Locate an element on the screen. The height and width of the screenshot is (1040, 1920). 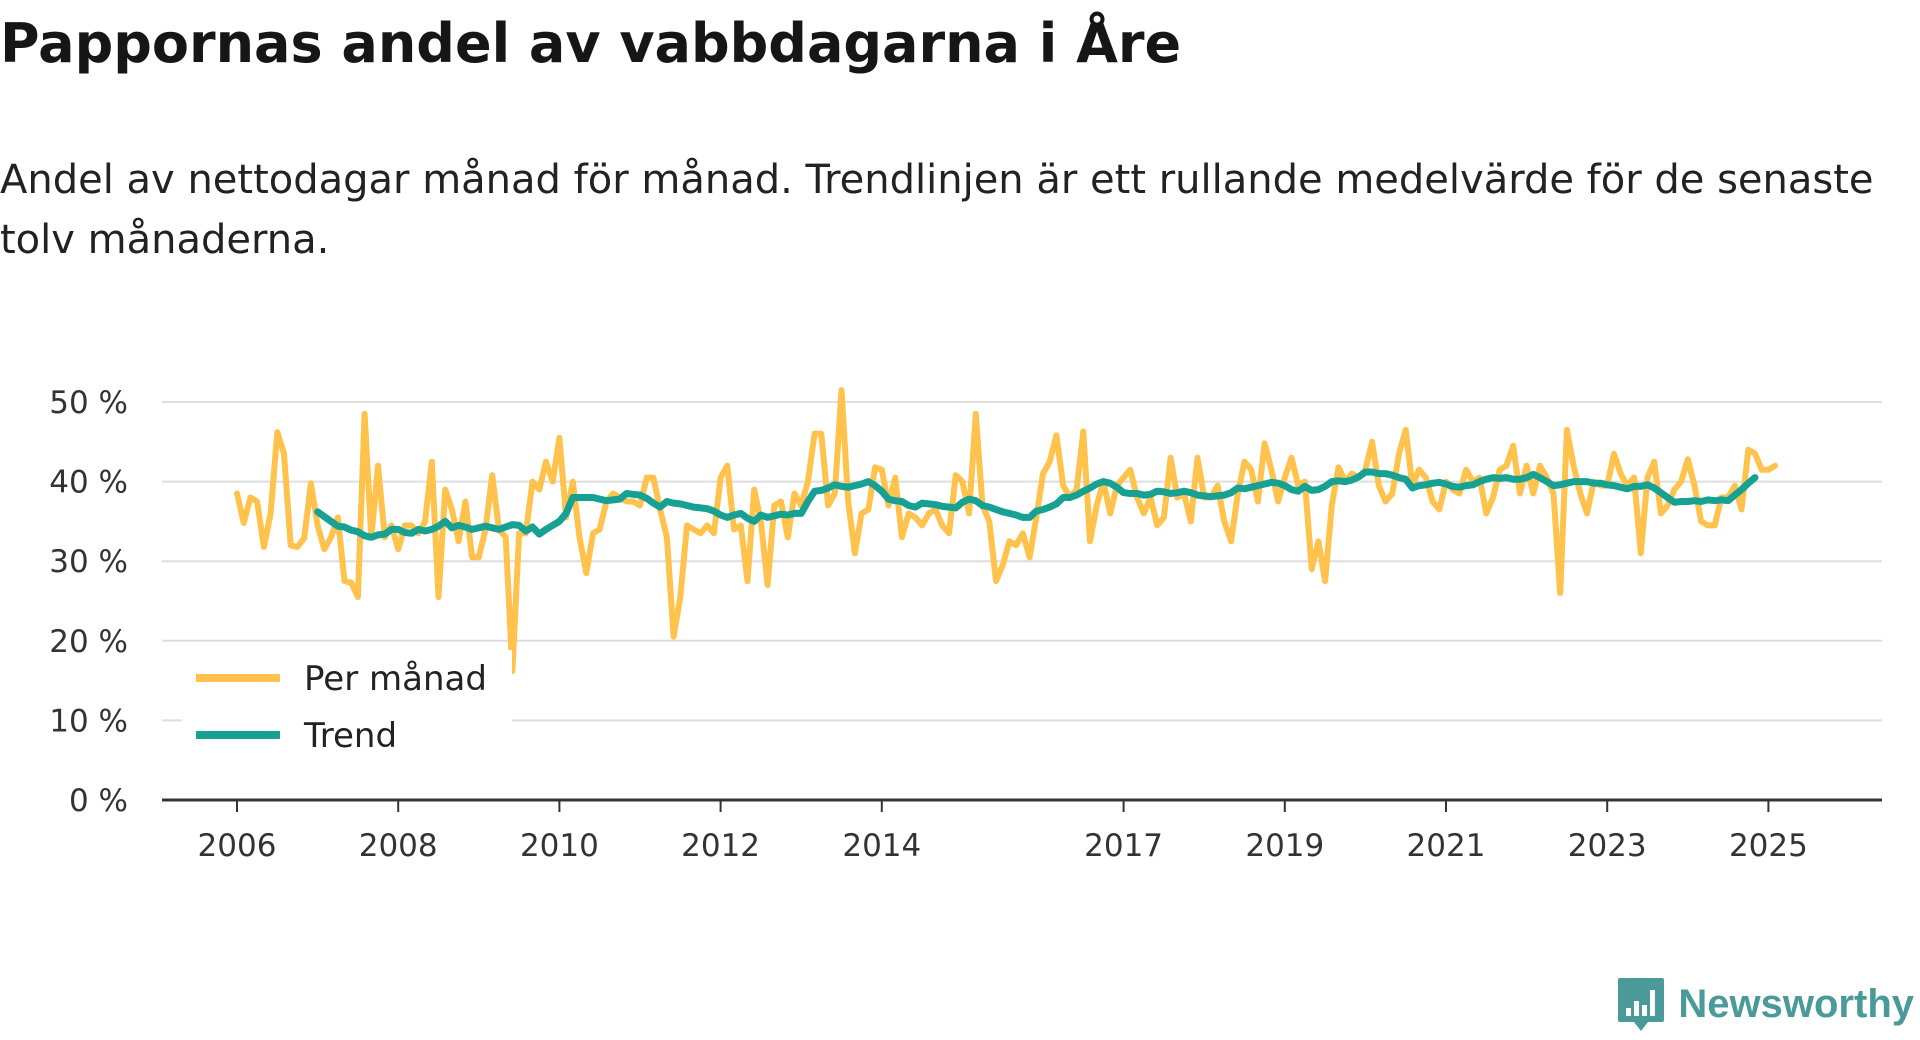
y-tick-label: 20 % is located at coordinates (88, 642).